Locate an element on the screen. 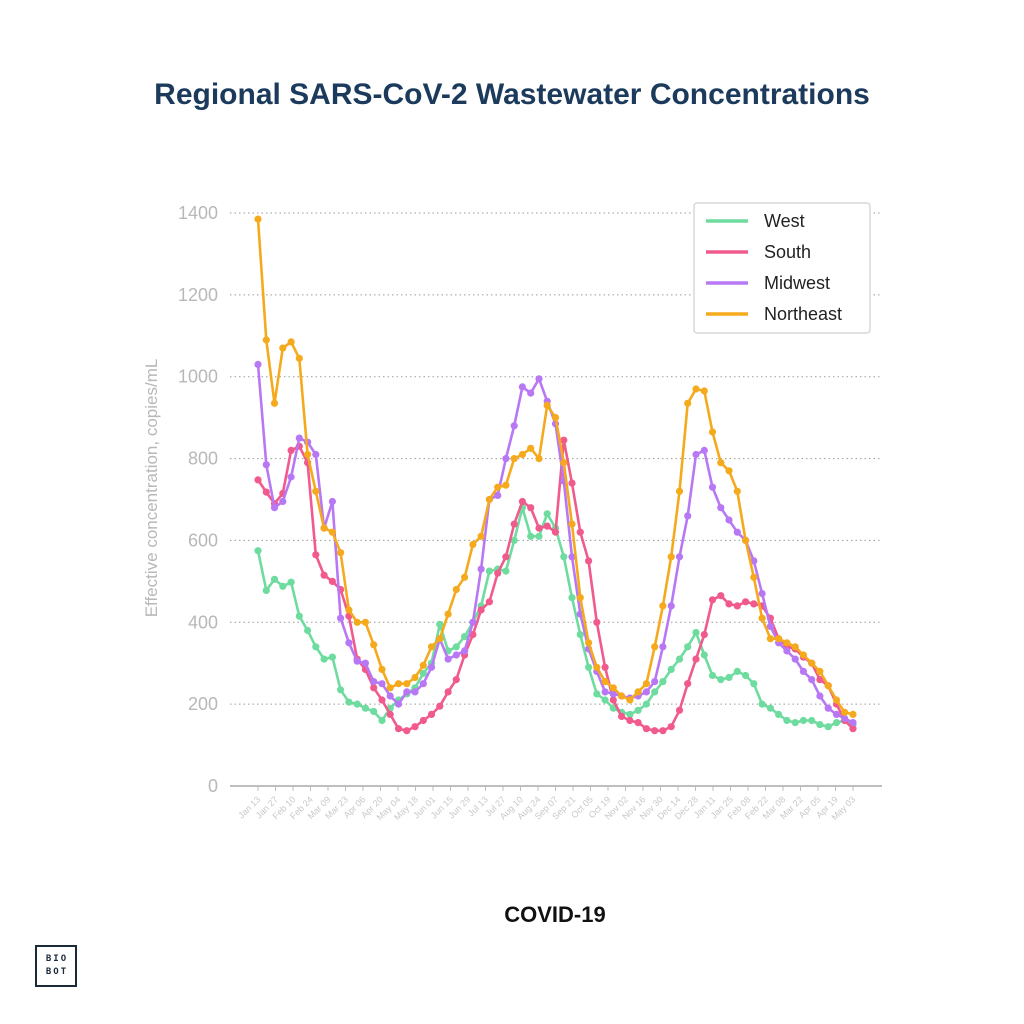 The image size is (1024, 1024). y-tick-label: 1400 is located at coordinates (198, 213).